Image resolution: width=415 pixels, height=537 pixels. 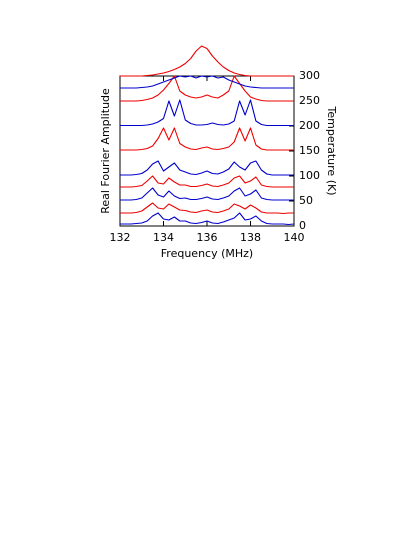 What do you see at coordinates (309, 100) in the screenshot?
I see `y2-tick-label: 250` at bounding box center [309, 100].